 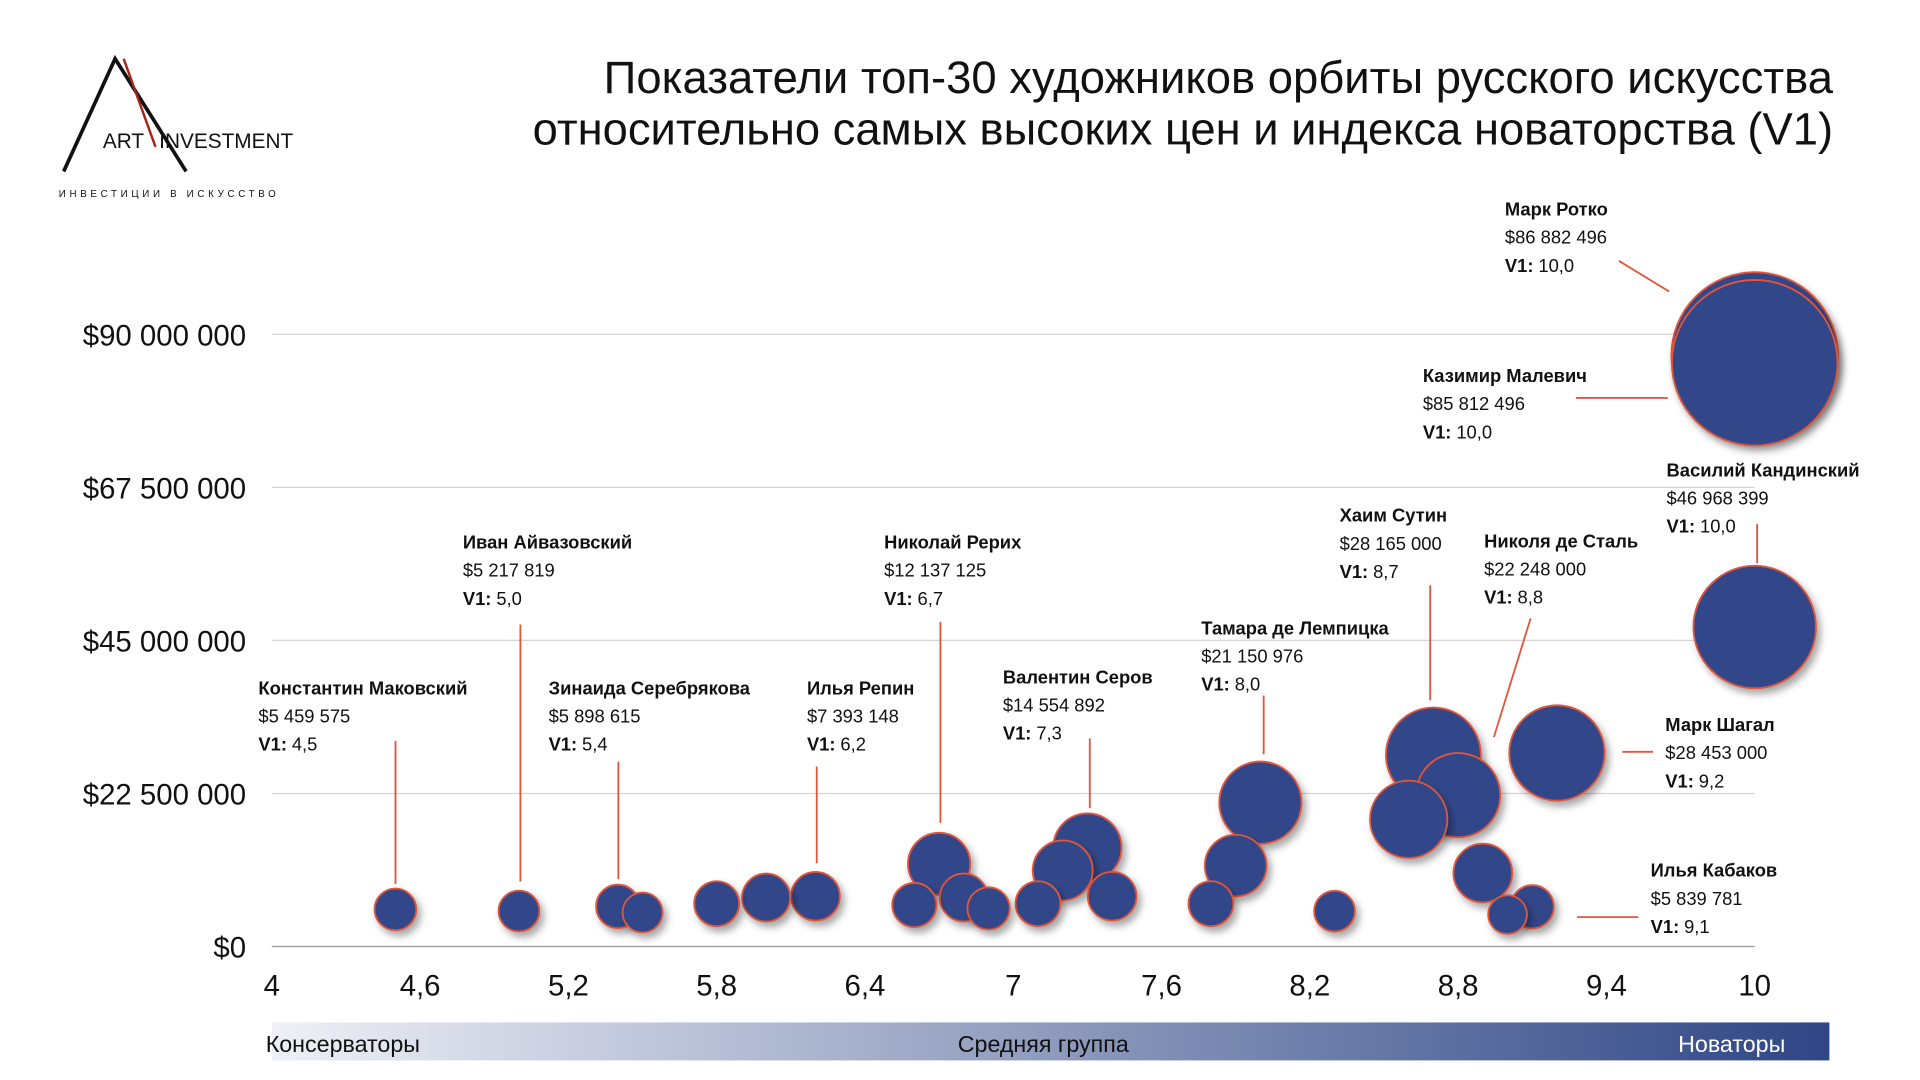 What do you see at coordinates (1697, 926) in the screenshot?
I see `annotation-index-value: 9,1` at bounding box center [1697, 926].